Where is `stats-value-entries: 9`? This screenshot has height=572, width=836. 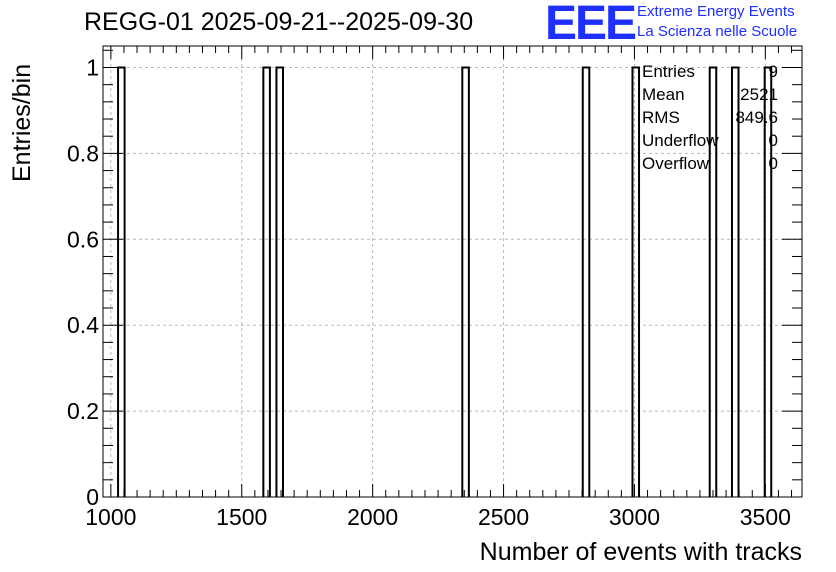
stats-value-entries: 9 is located at coordinates (773, 71).